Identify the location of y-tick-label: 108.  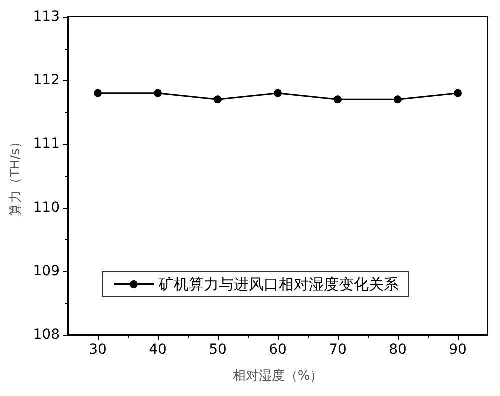
(46, 335).